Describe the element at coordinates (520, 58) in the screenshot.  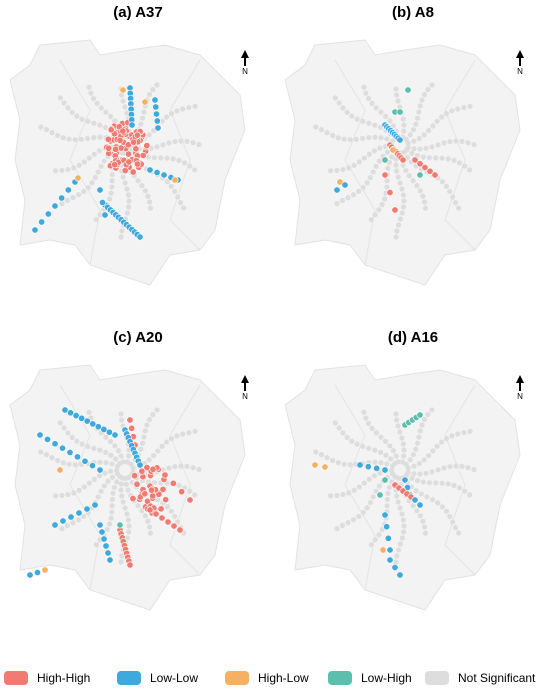
I see `north-arrow` at that location.